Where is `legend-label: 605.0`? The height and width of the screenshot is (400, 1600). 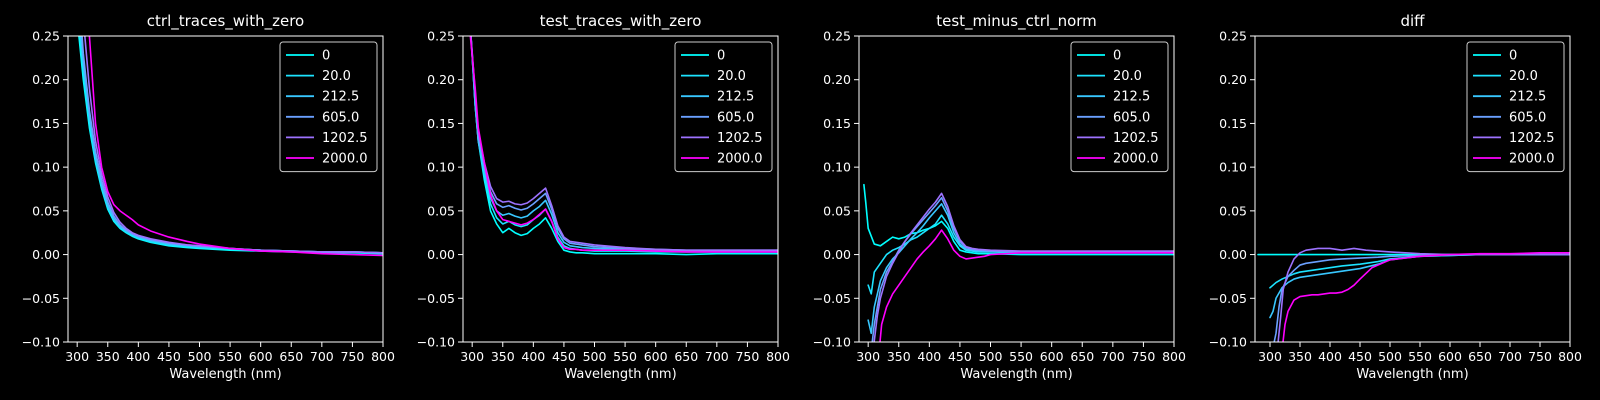
legend-label: 605.0 is located at coordinates (340, 117).